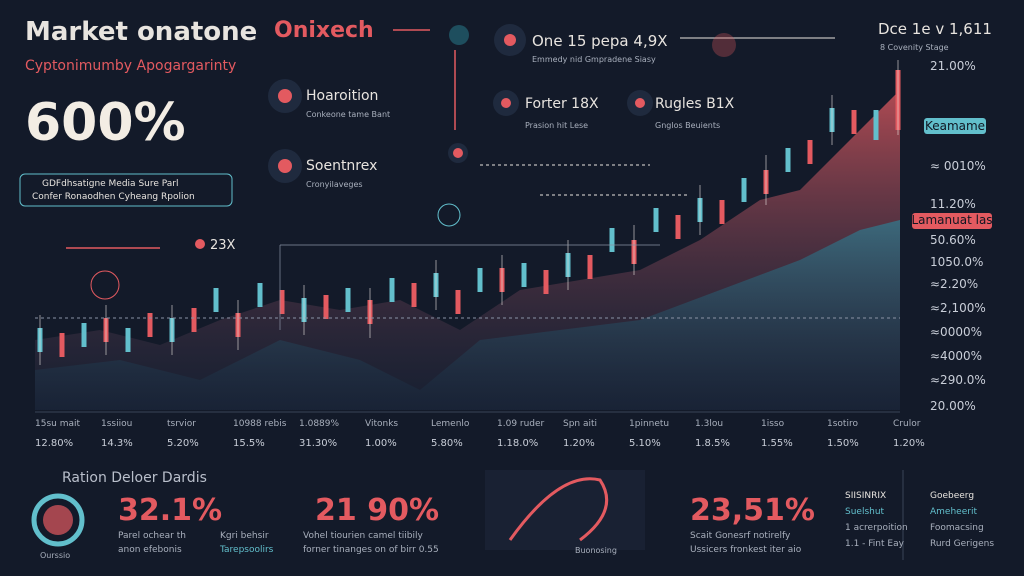 The image size is (1024, 576). What do you see at coordinates (600, 41) in the screenshot?
I see `item-title: One 15 pepa 4,9X` at bounding box center [600, 41].